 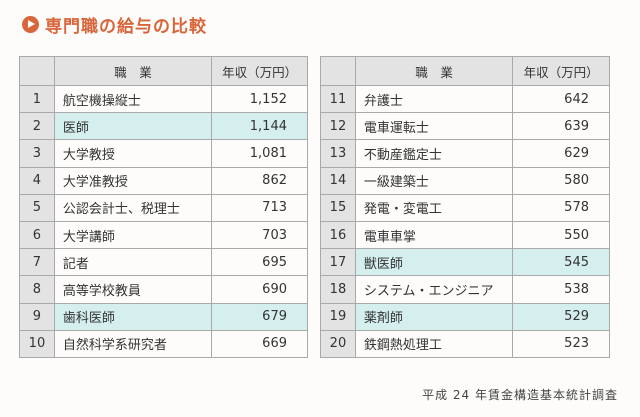 I want to click on job-cell: 航空機操縦士, so click(x=133, y=99).